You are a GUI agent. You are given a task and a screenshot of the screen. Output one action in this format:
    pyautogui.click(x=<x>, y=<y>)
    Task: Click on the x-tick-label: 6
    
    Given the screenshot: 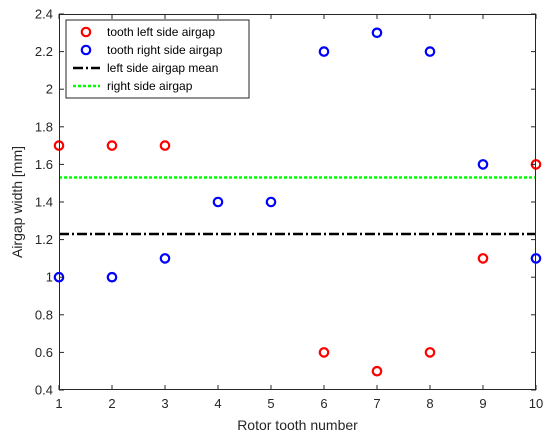 What is the action you would take?
    pyautogui.click(x=323, y=403)
    